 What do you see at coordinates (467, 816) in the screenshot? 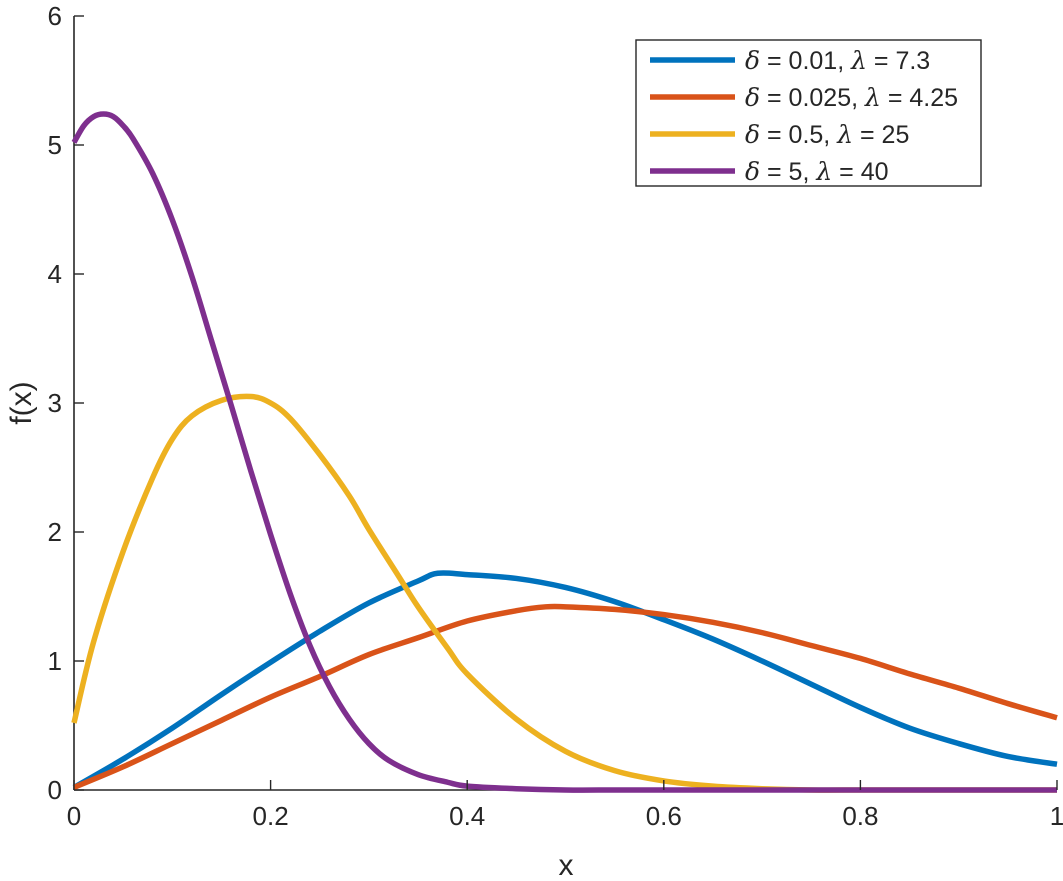
I see `x-tick-label: 0.4` at bounding box center [467, 816].